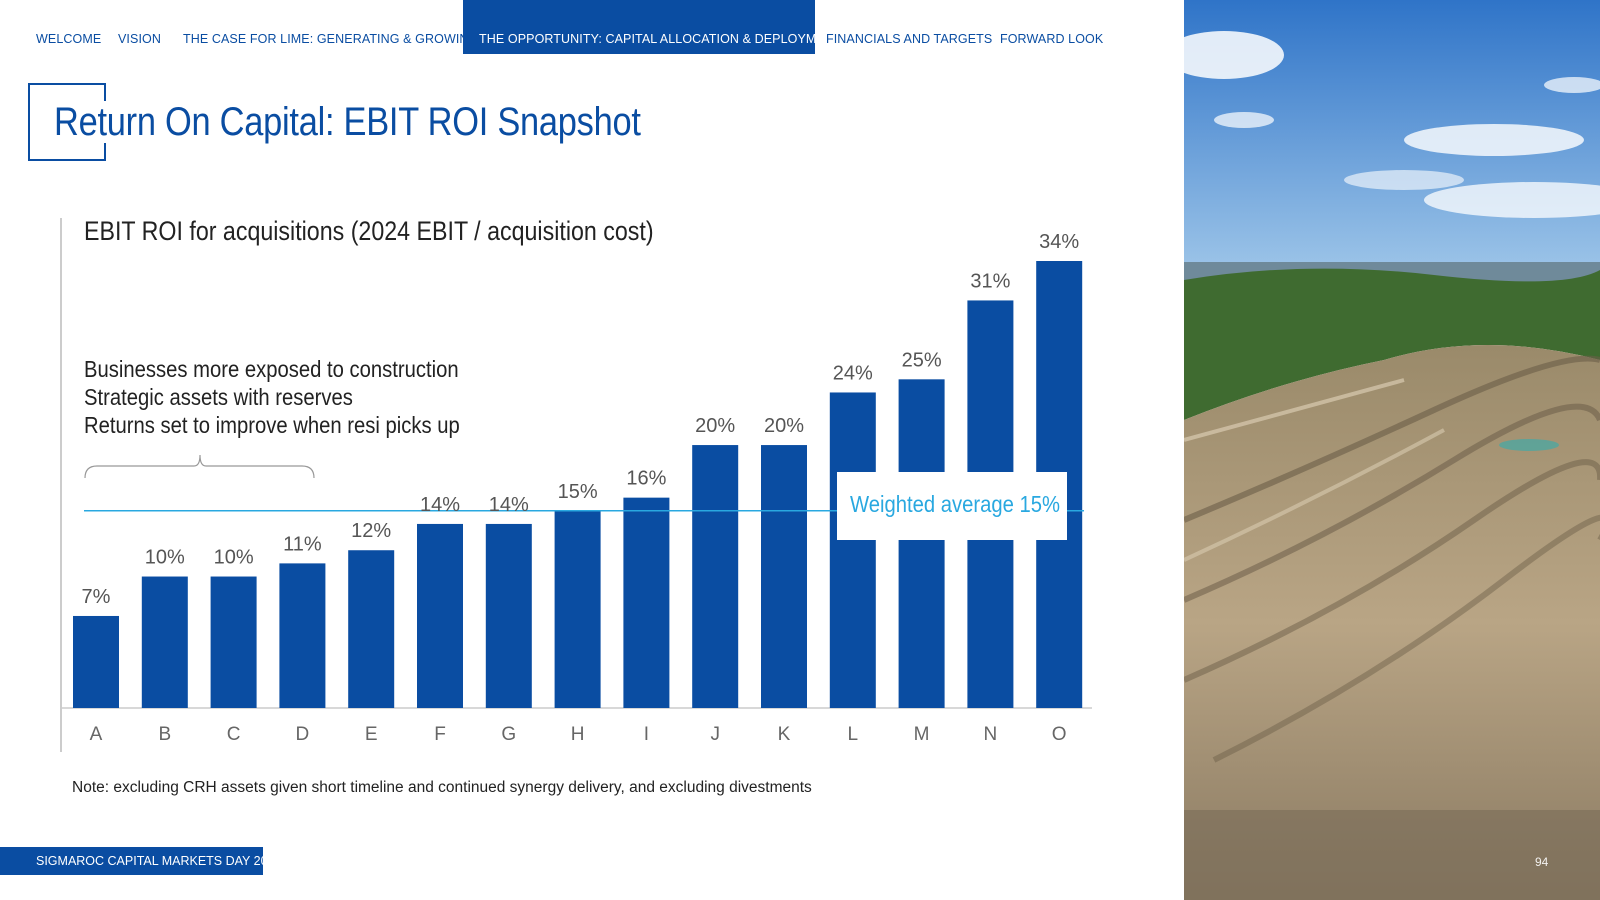 This screenshot has width=1600, height=900. Describe the element at coordinates (784, 576) in the screenshot. I see `bar-k` at that location.